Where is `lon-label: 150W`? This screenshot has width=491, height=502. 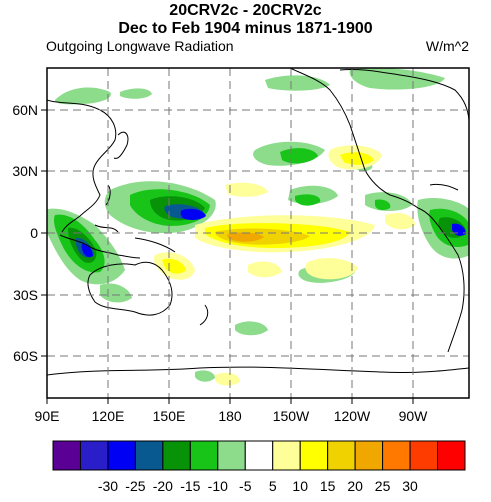 lon-label: 150W is located at coordinates (291, 416).